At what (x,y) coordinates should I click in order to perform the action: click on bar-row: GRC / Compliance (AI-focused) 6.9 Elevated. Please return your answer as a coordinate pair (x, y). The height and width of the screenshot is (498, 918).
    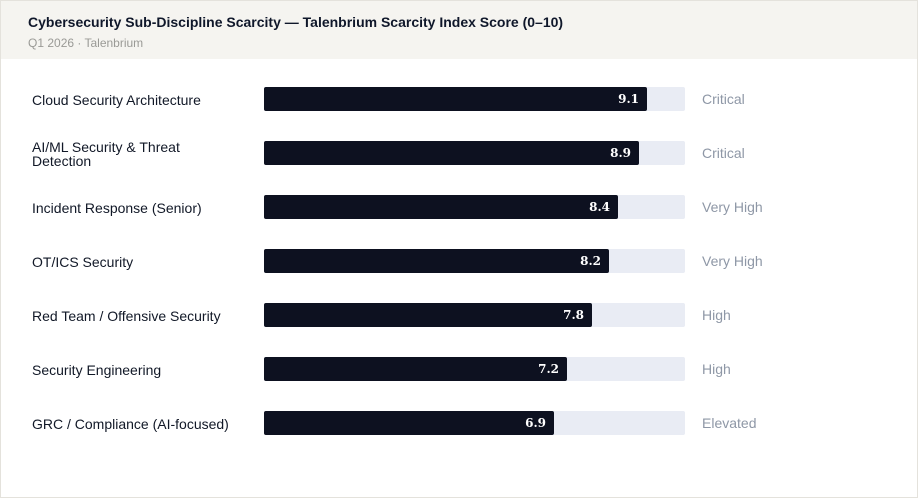
    Looking at the image, I should click on (459, 424).